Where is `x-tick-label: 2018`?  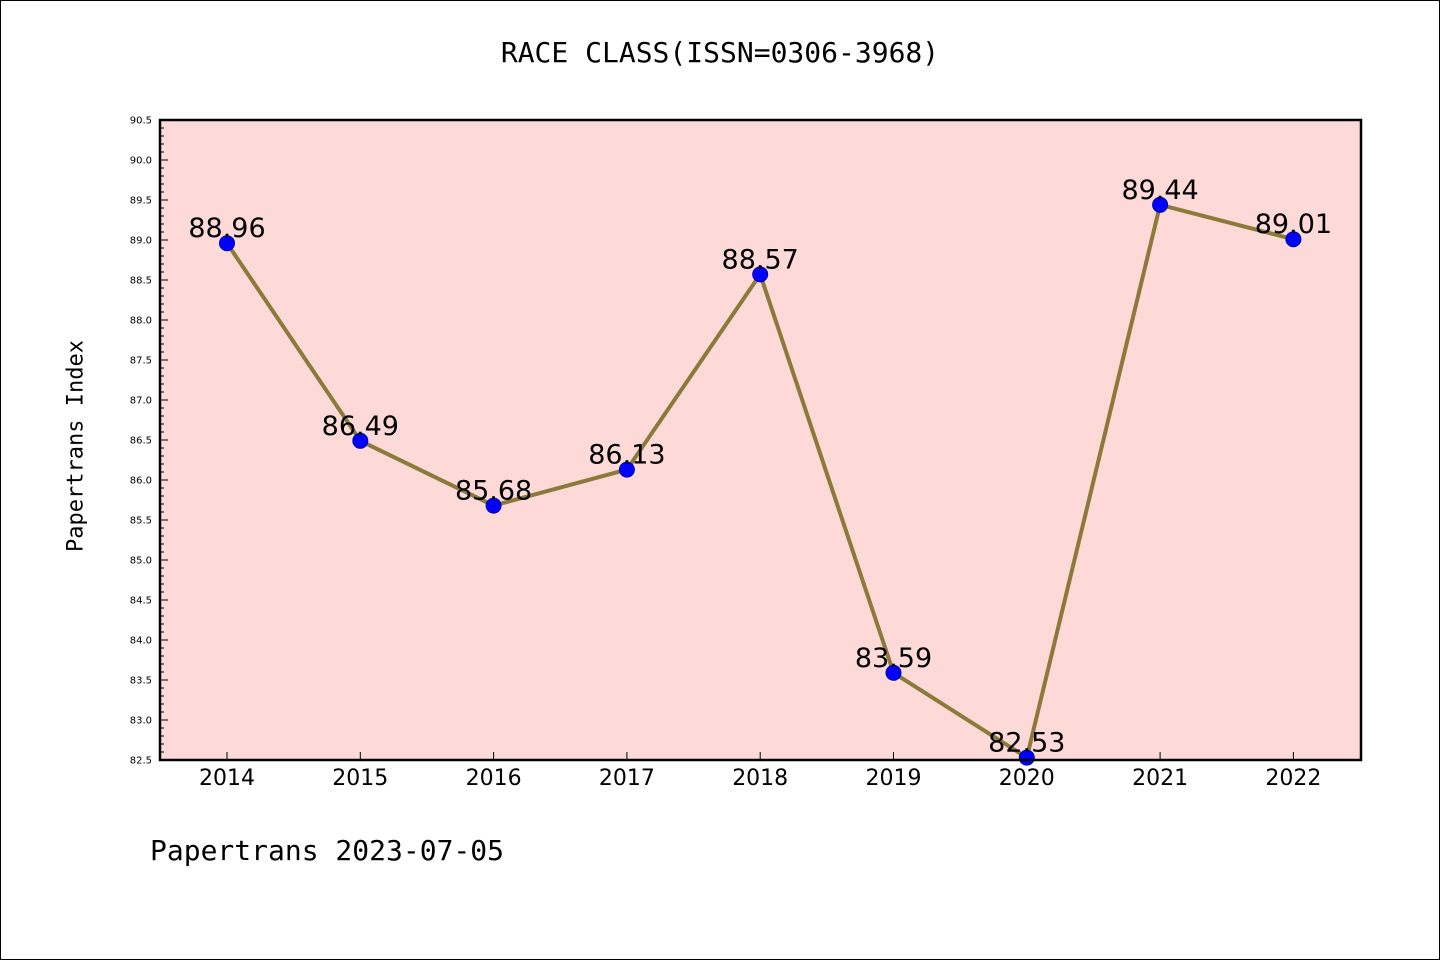 x-tick-label: 2018 is located at coordinates (760, 778).